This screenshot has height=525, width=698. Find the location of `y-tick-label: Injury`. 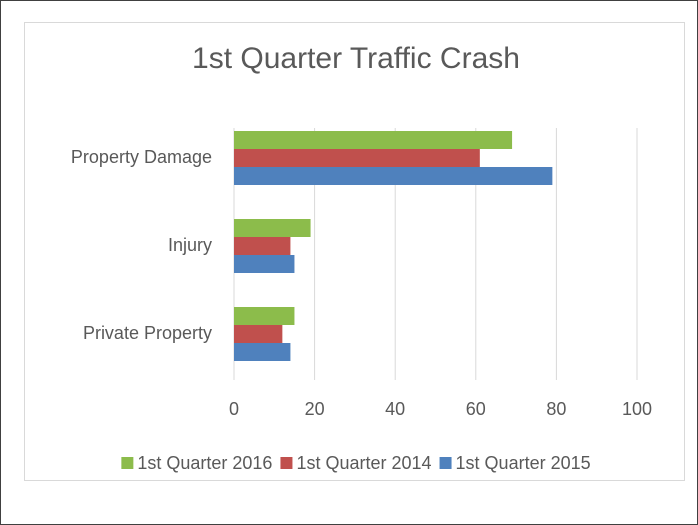

y-tick-label: Injury is located at coordinates (190, 245).